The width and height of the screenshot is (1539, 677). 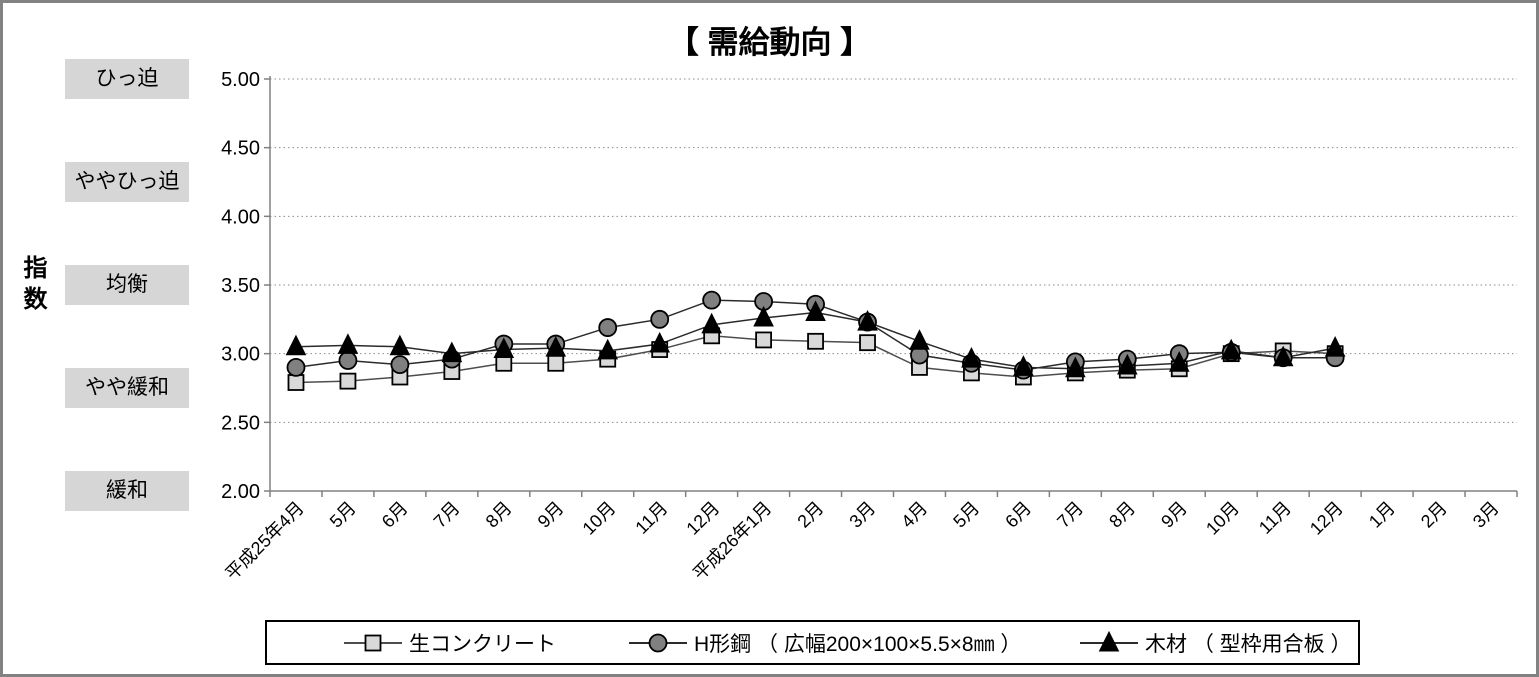 I want to click on legend-item: 生コンクリート, so click(x=450, y=642).